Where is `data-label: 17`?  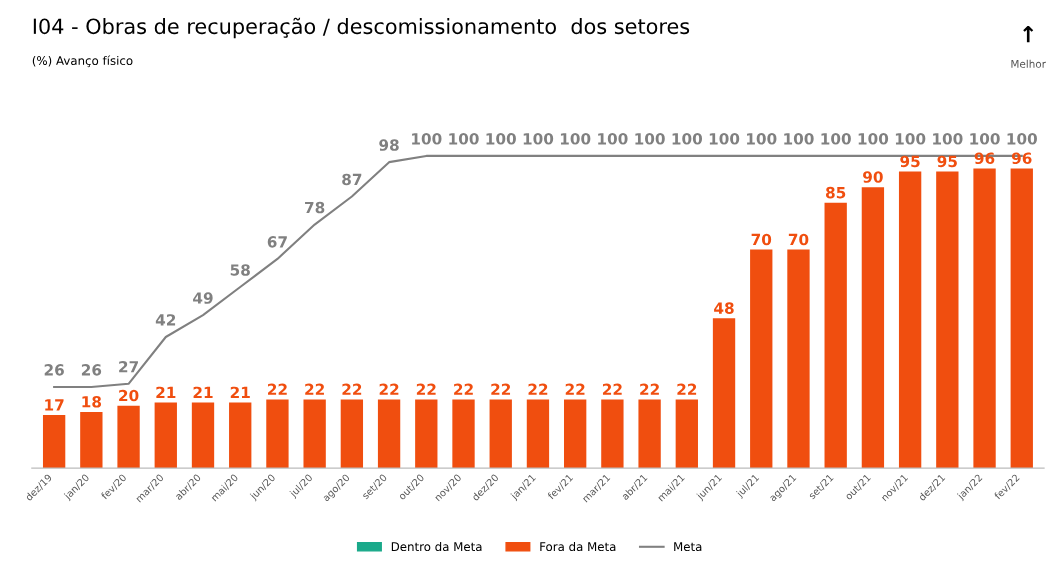 data-label: 17 is located at coordinates (54, 405).